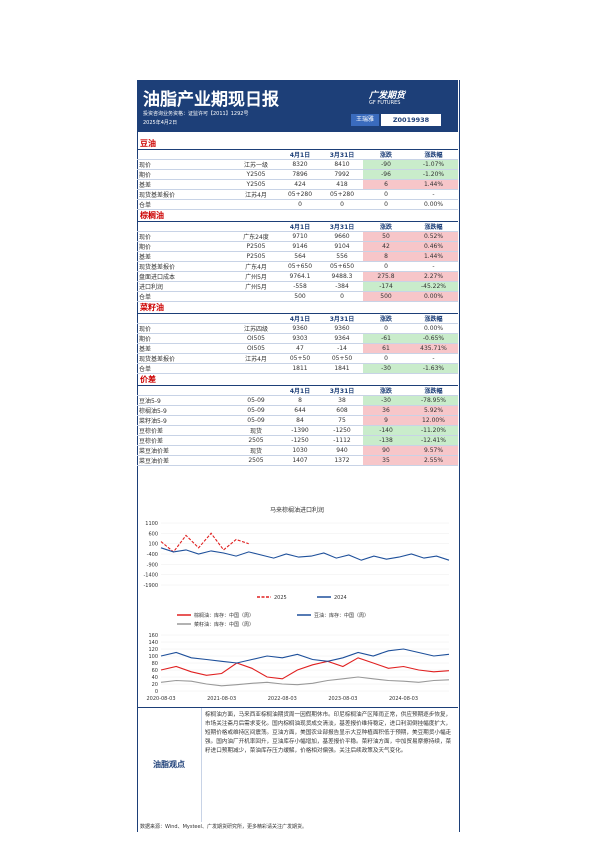 This screenshot has width=595, height=842. Describe the element at coordinates (150, 586) in the screenshot. I see `y-tick-label: -1900` at that location.